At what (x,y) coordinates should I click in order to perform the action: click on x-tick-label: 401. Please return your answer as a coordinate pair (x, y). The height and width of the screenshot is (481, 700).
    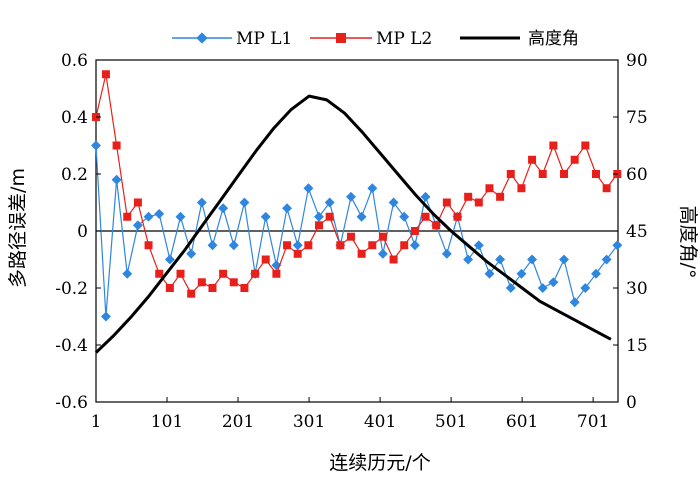
    Looking at the image, I should click on (380, 422).